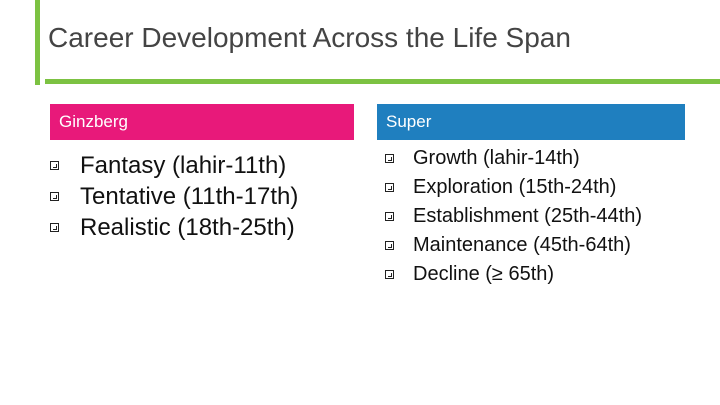 The height and width of the screenshot is (405, 720). What do you see at coordinates (522, 245) in the screenshot?
I see `super-item-4: Maintenance (45th-64th)` at bounding box center [522, 245].